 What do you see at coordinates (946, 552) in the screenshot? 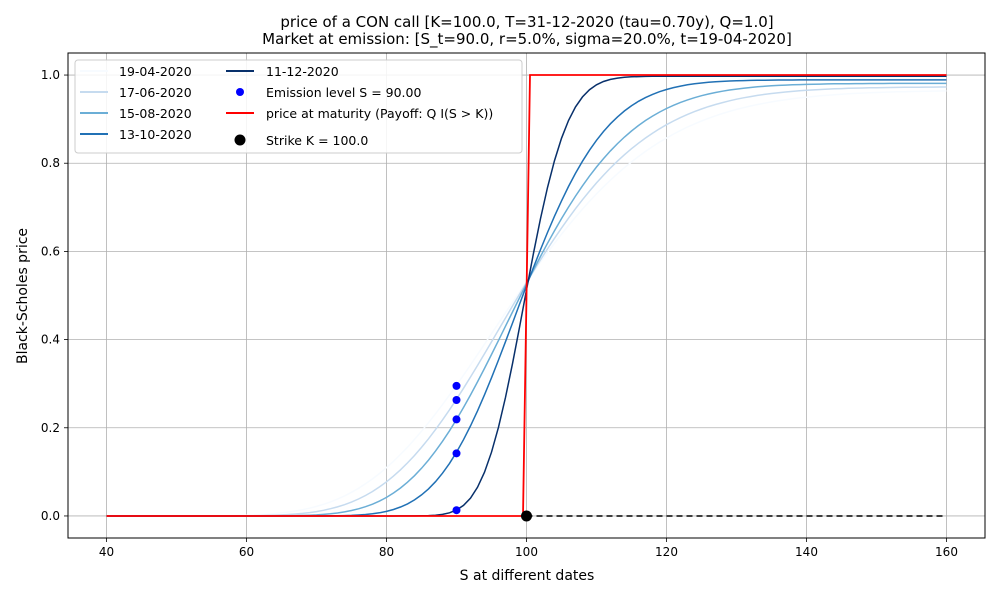
I see `x-tick-label-160: 160` at bounding box center [946, 552].